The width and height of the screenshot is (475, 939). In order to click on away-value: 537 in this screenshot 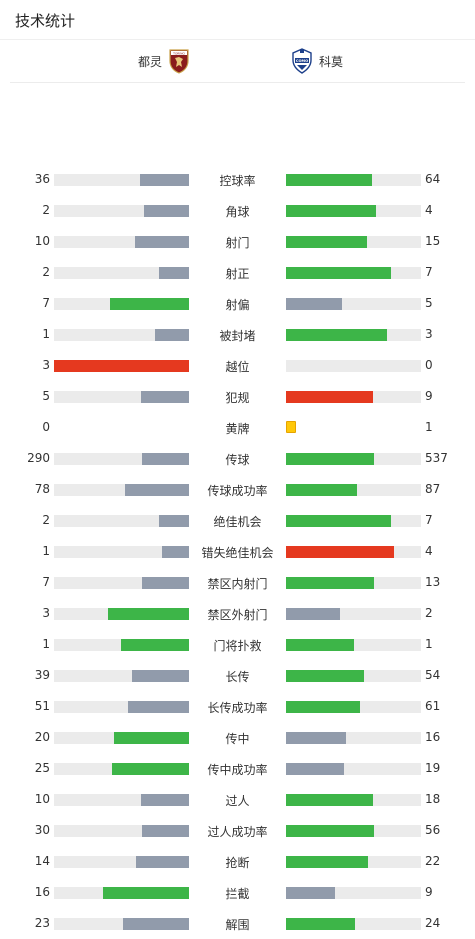, I will do `click(436, 458)`.